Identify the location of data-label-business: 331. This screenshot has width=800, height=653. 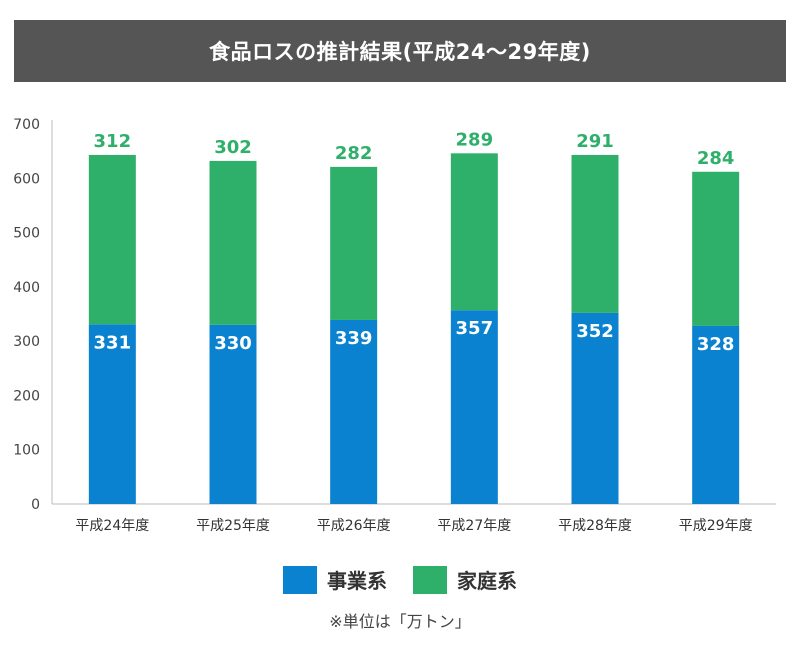
(113, 342).